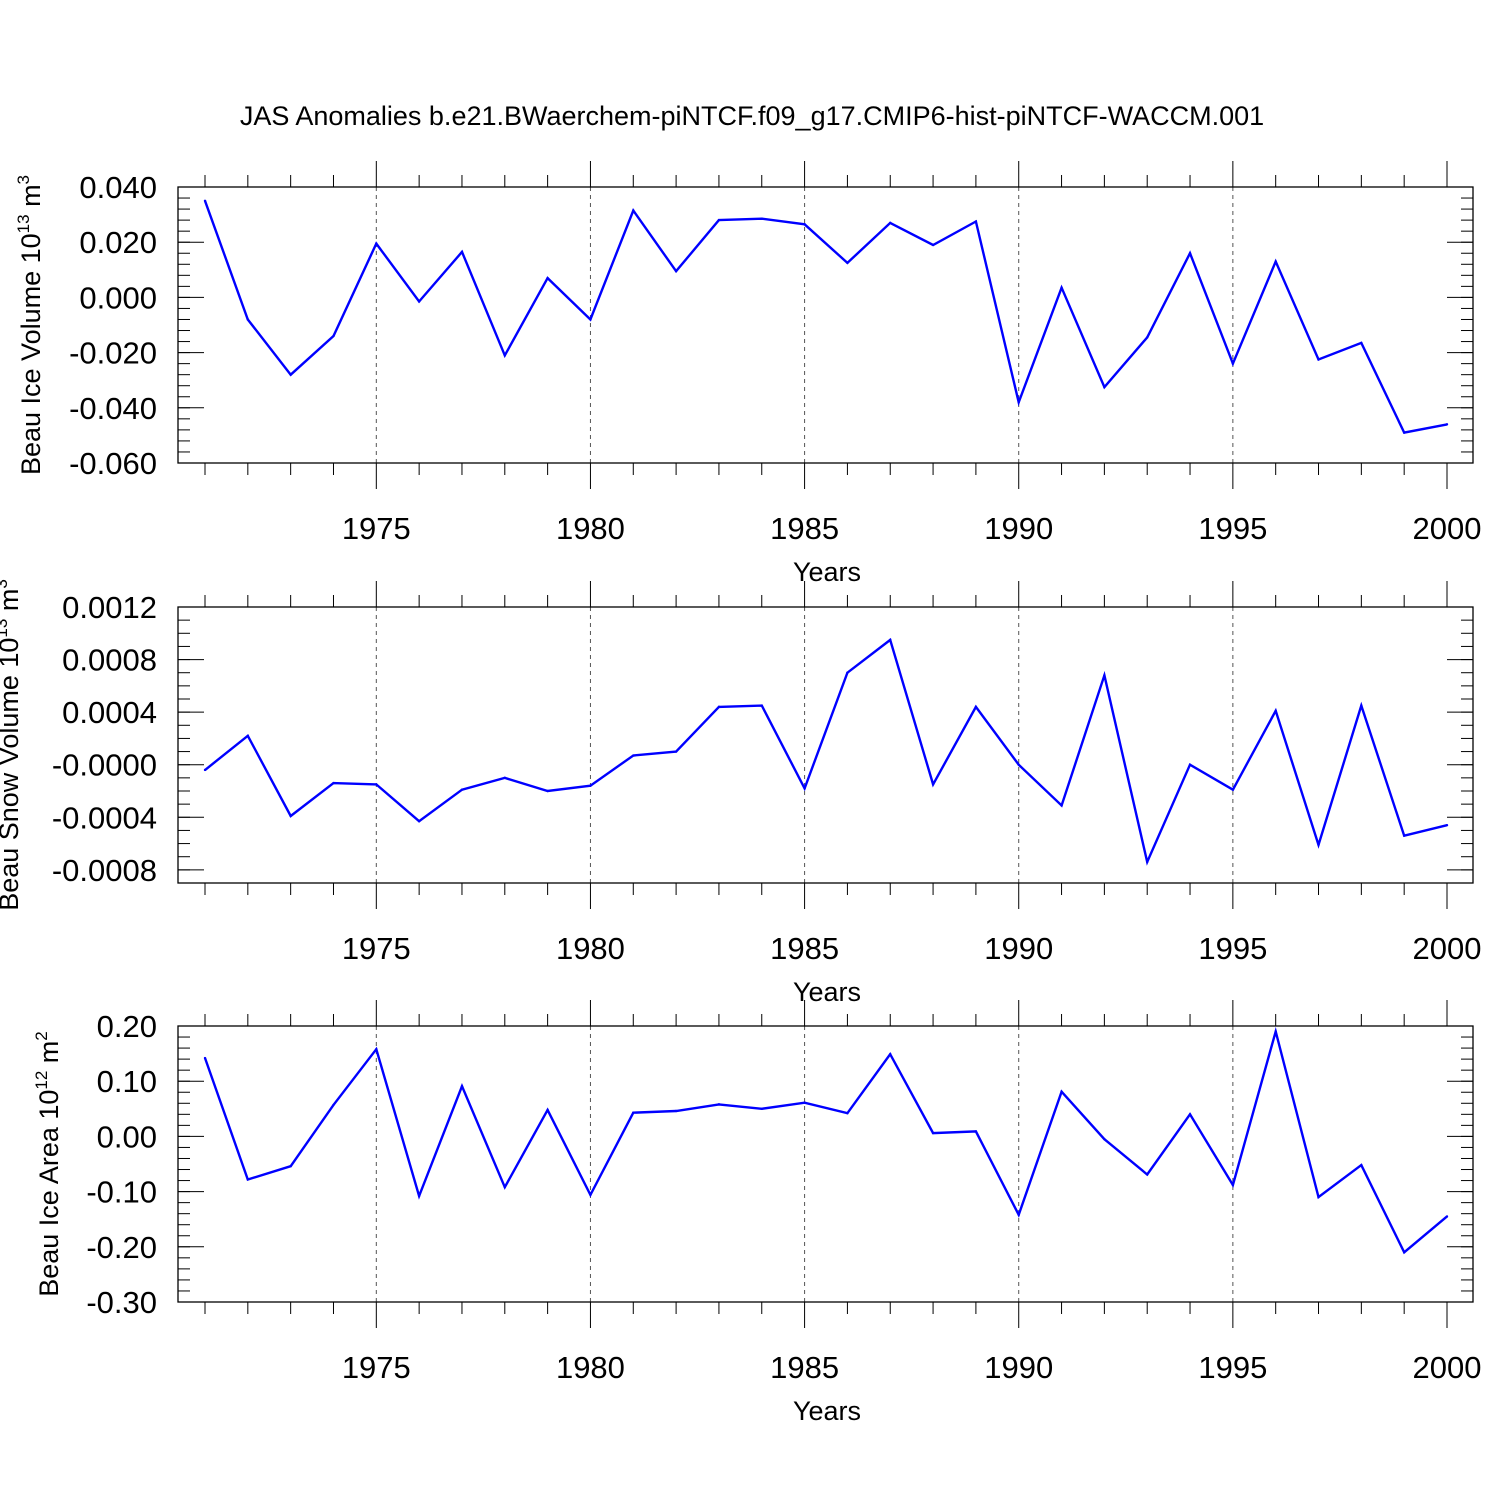  Describe the element at coordinates (804, 528) in the screenshot. I see `x-tick-label: 1985` at that location.